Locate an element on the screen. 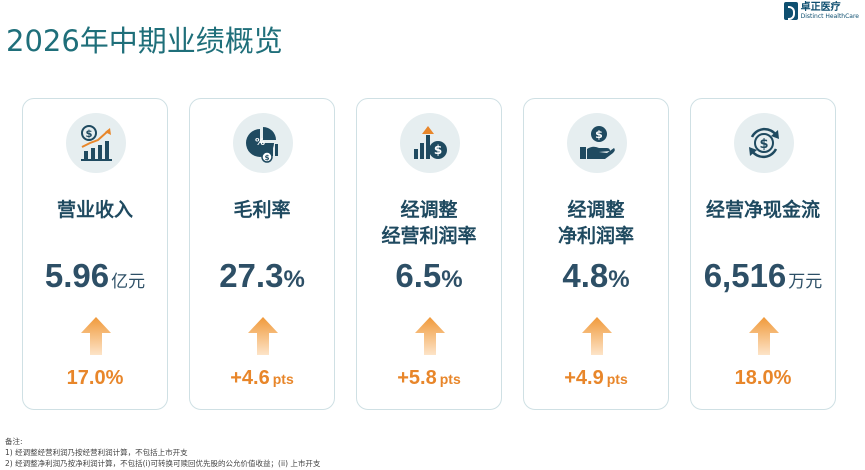 The height and width of the screenshot is (470, 865). cycle-dollar-icon: $ is located at coordinates (764, 143).